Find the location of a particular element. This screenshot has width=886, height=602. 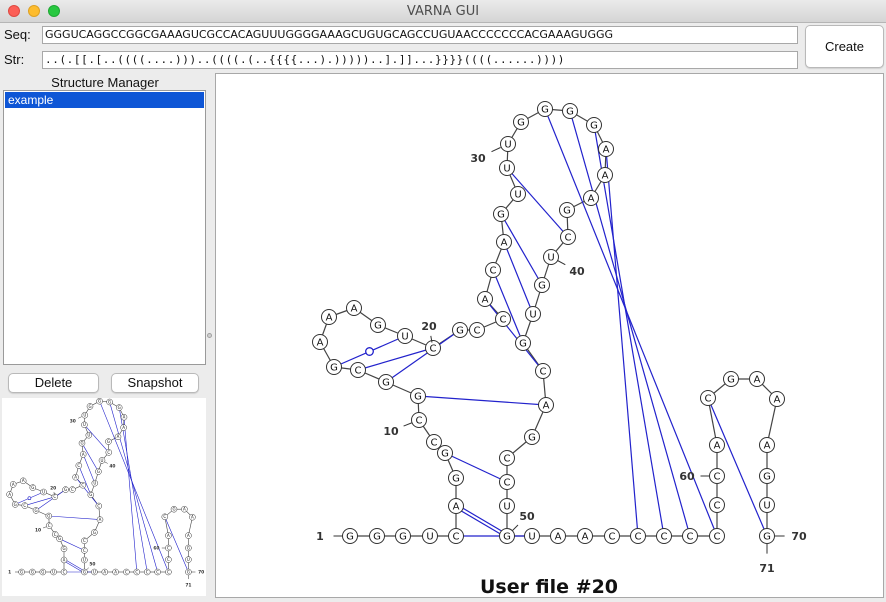

structure-caption: User file #20 is located at coordinates (549, 586).